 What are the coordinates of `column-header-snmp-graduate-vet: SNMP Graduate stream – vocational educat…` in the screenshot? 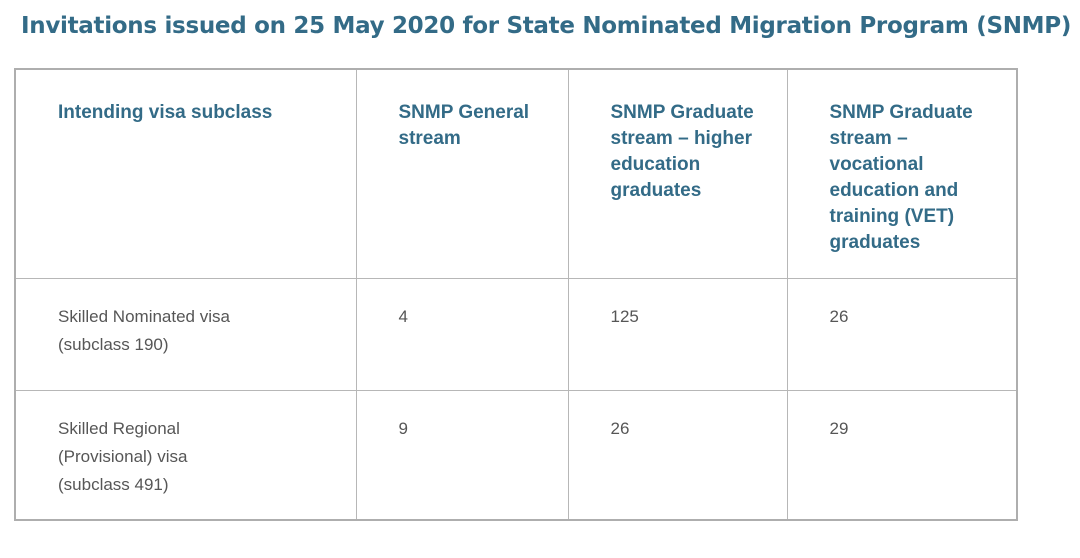 It's located at (902, 173).